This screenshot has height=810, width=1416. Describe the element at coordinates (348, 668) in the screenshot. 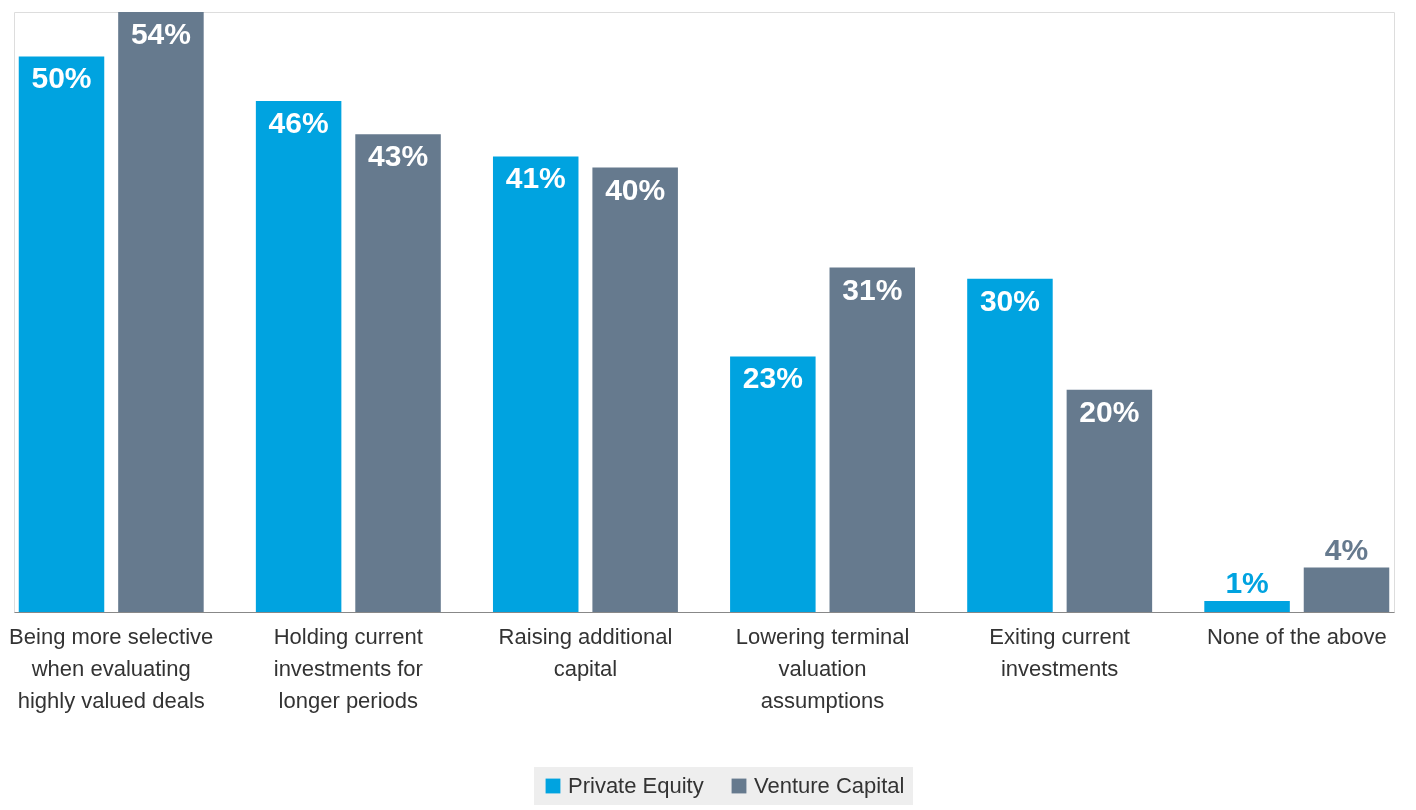

I see `x-tick-label: Holding current investments for longer periods` at that location.